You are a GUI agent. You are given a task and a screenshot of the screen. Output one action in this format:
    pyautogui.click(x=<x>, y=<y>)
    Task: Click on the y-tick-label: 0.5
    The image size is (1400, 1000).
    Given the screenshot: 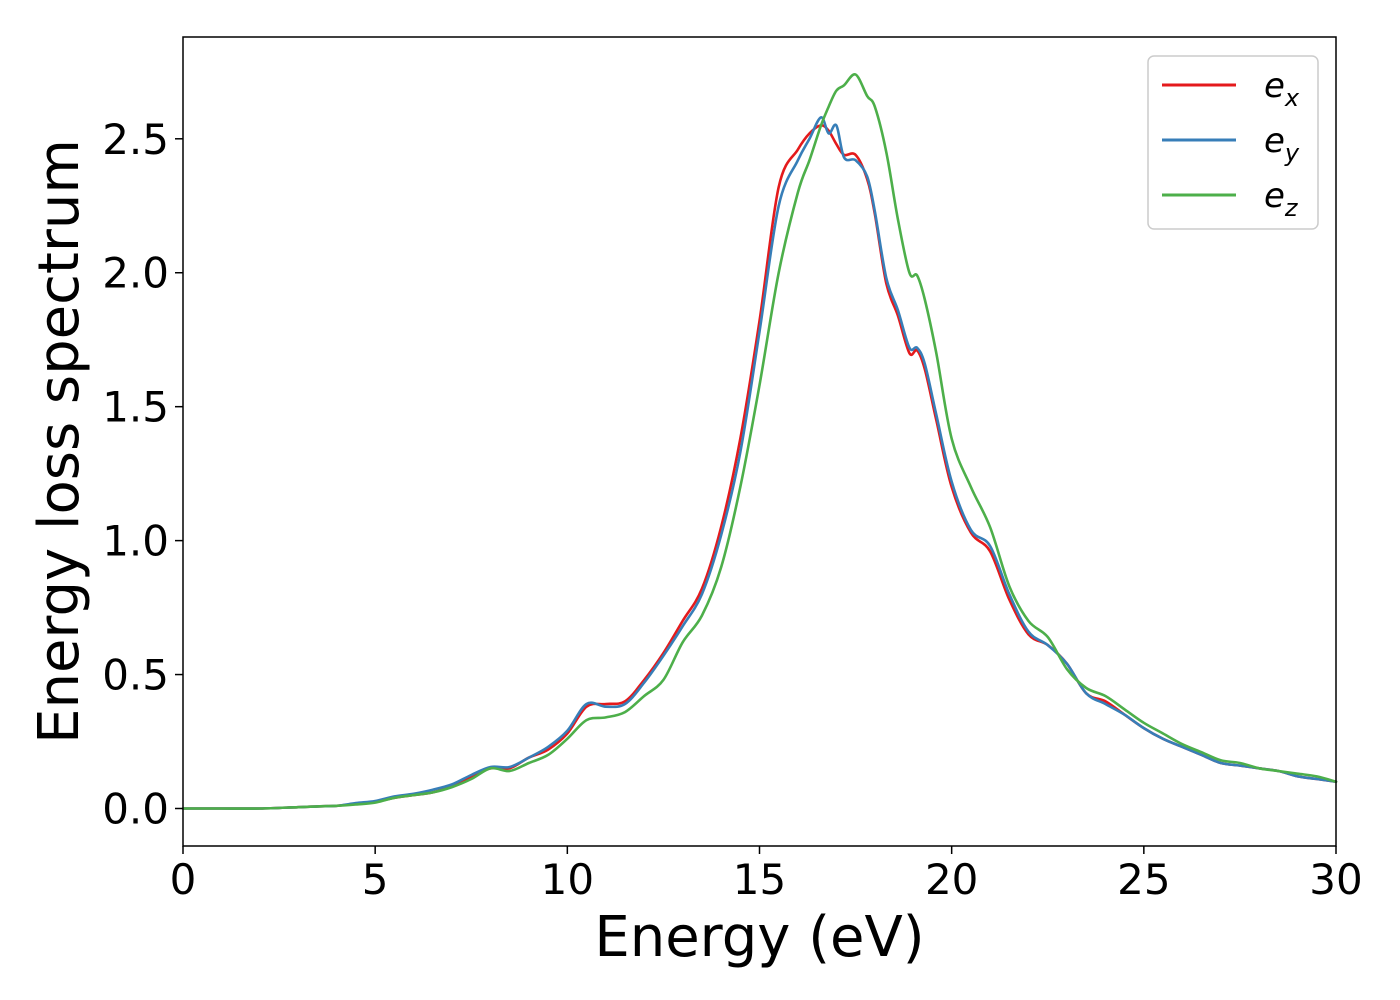 What is the action you would take?
    pyautogui.click(x=135, y=675)
    